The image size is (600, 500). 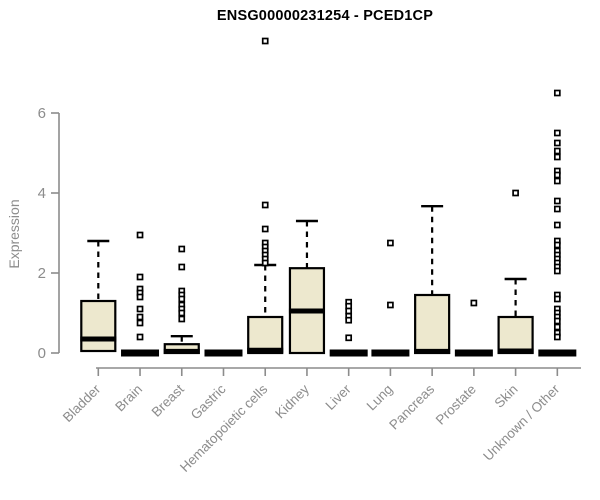 What do you see at coordinates (521, 422) in the screenshot?
I see `x-tick-label: Unknown / Other` at bounding box center [521, 422].